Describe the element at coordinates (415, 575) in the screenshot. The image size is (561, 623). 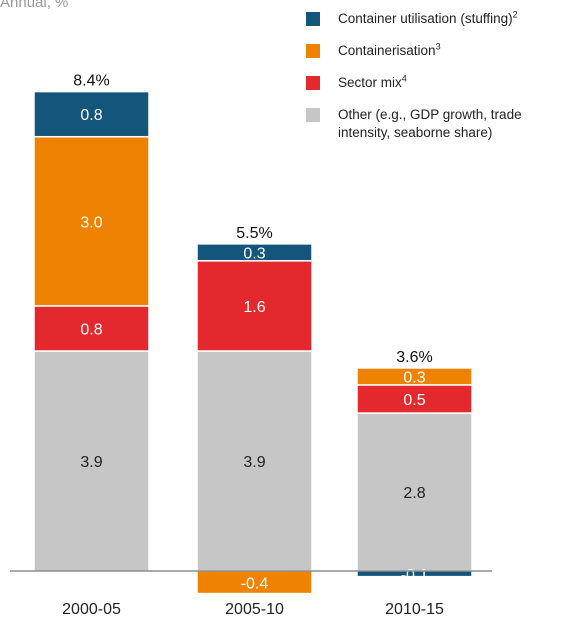
I see `data-label: -0.1` at that location.